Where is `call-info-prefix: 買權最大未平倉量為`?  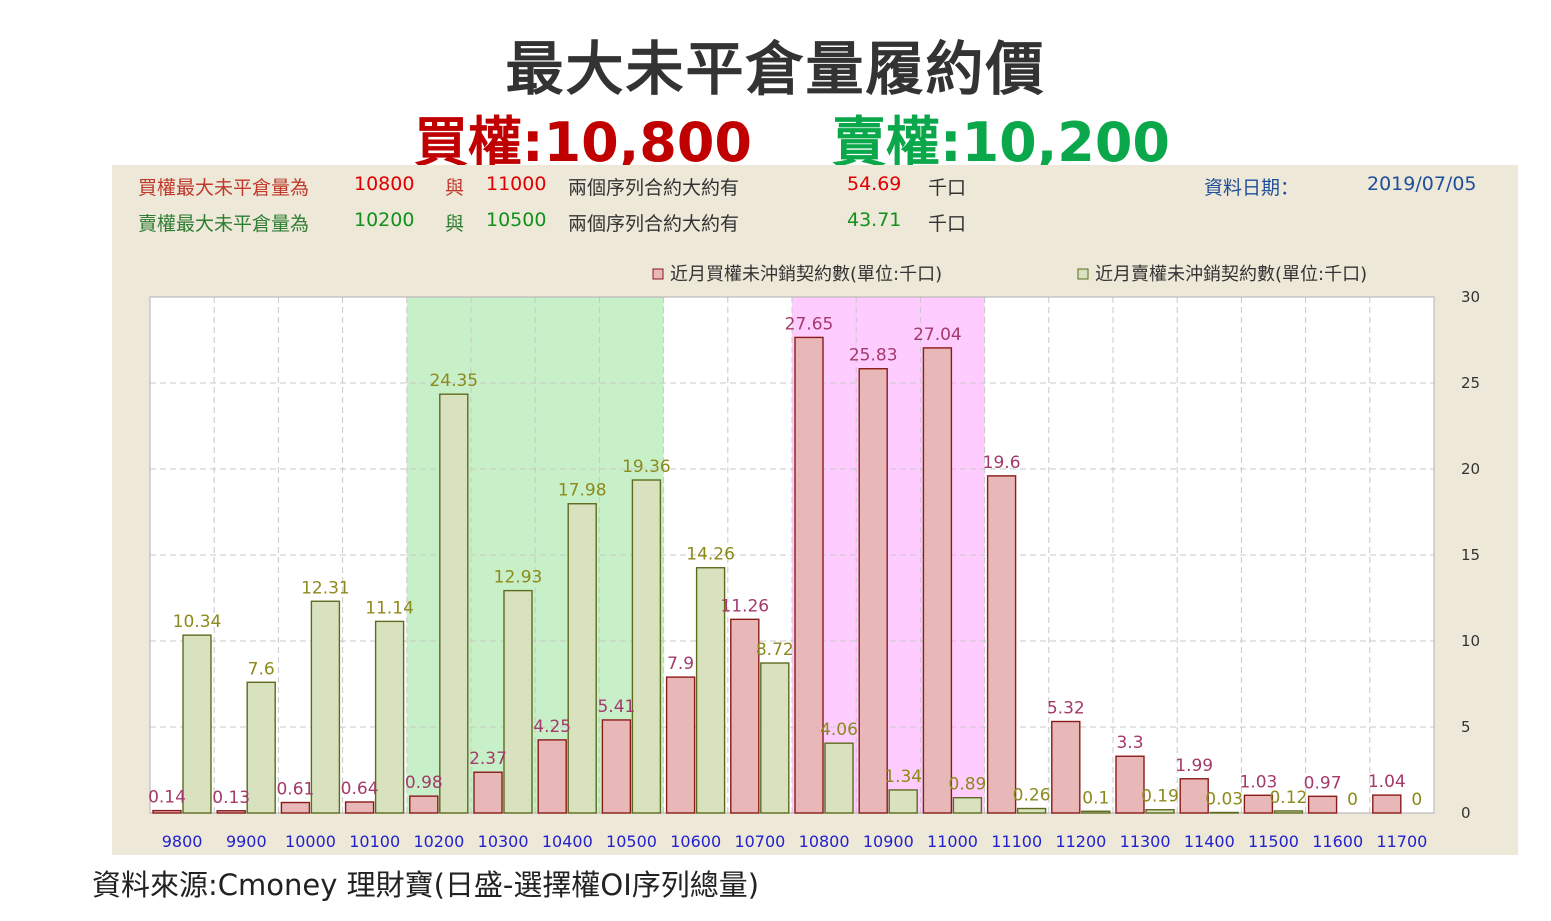 call-info-prefix: 買權最大未平倉量為 is located at coordinates (224, 188).